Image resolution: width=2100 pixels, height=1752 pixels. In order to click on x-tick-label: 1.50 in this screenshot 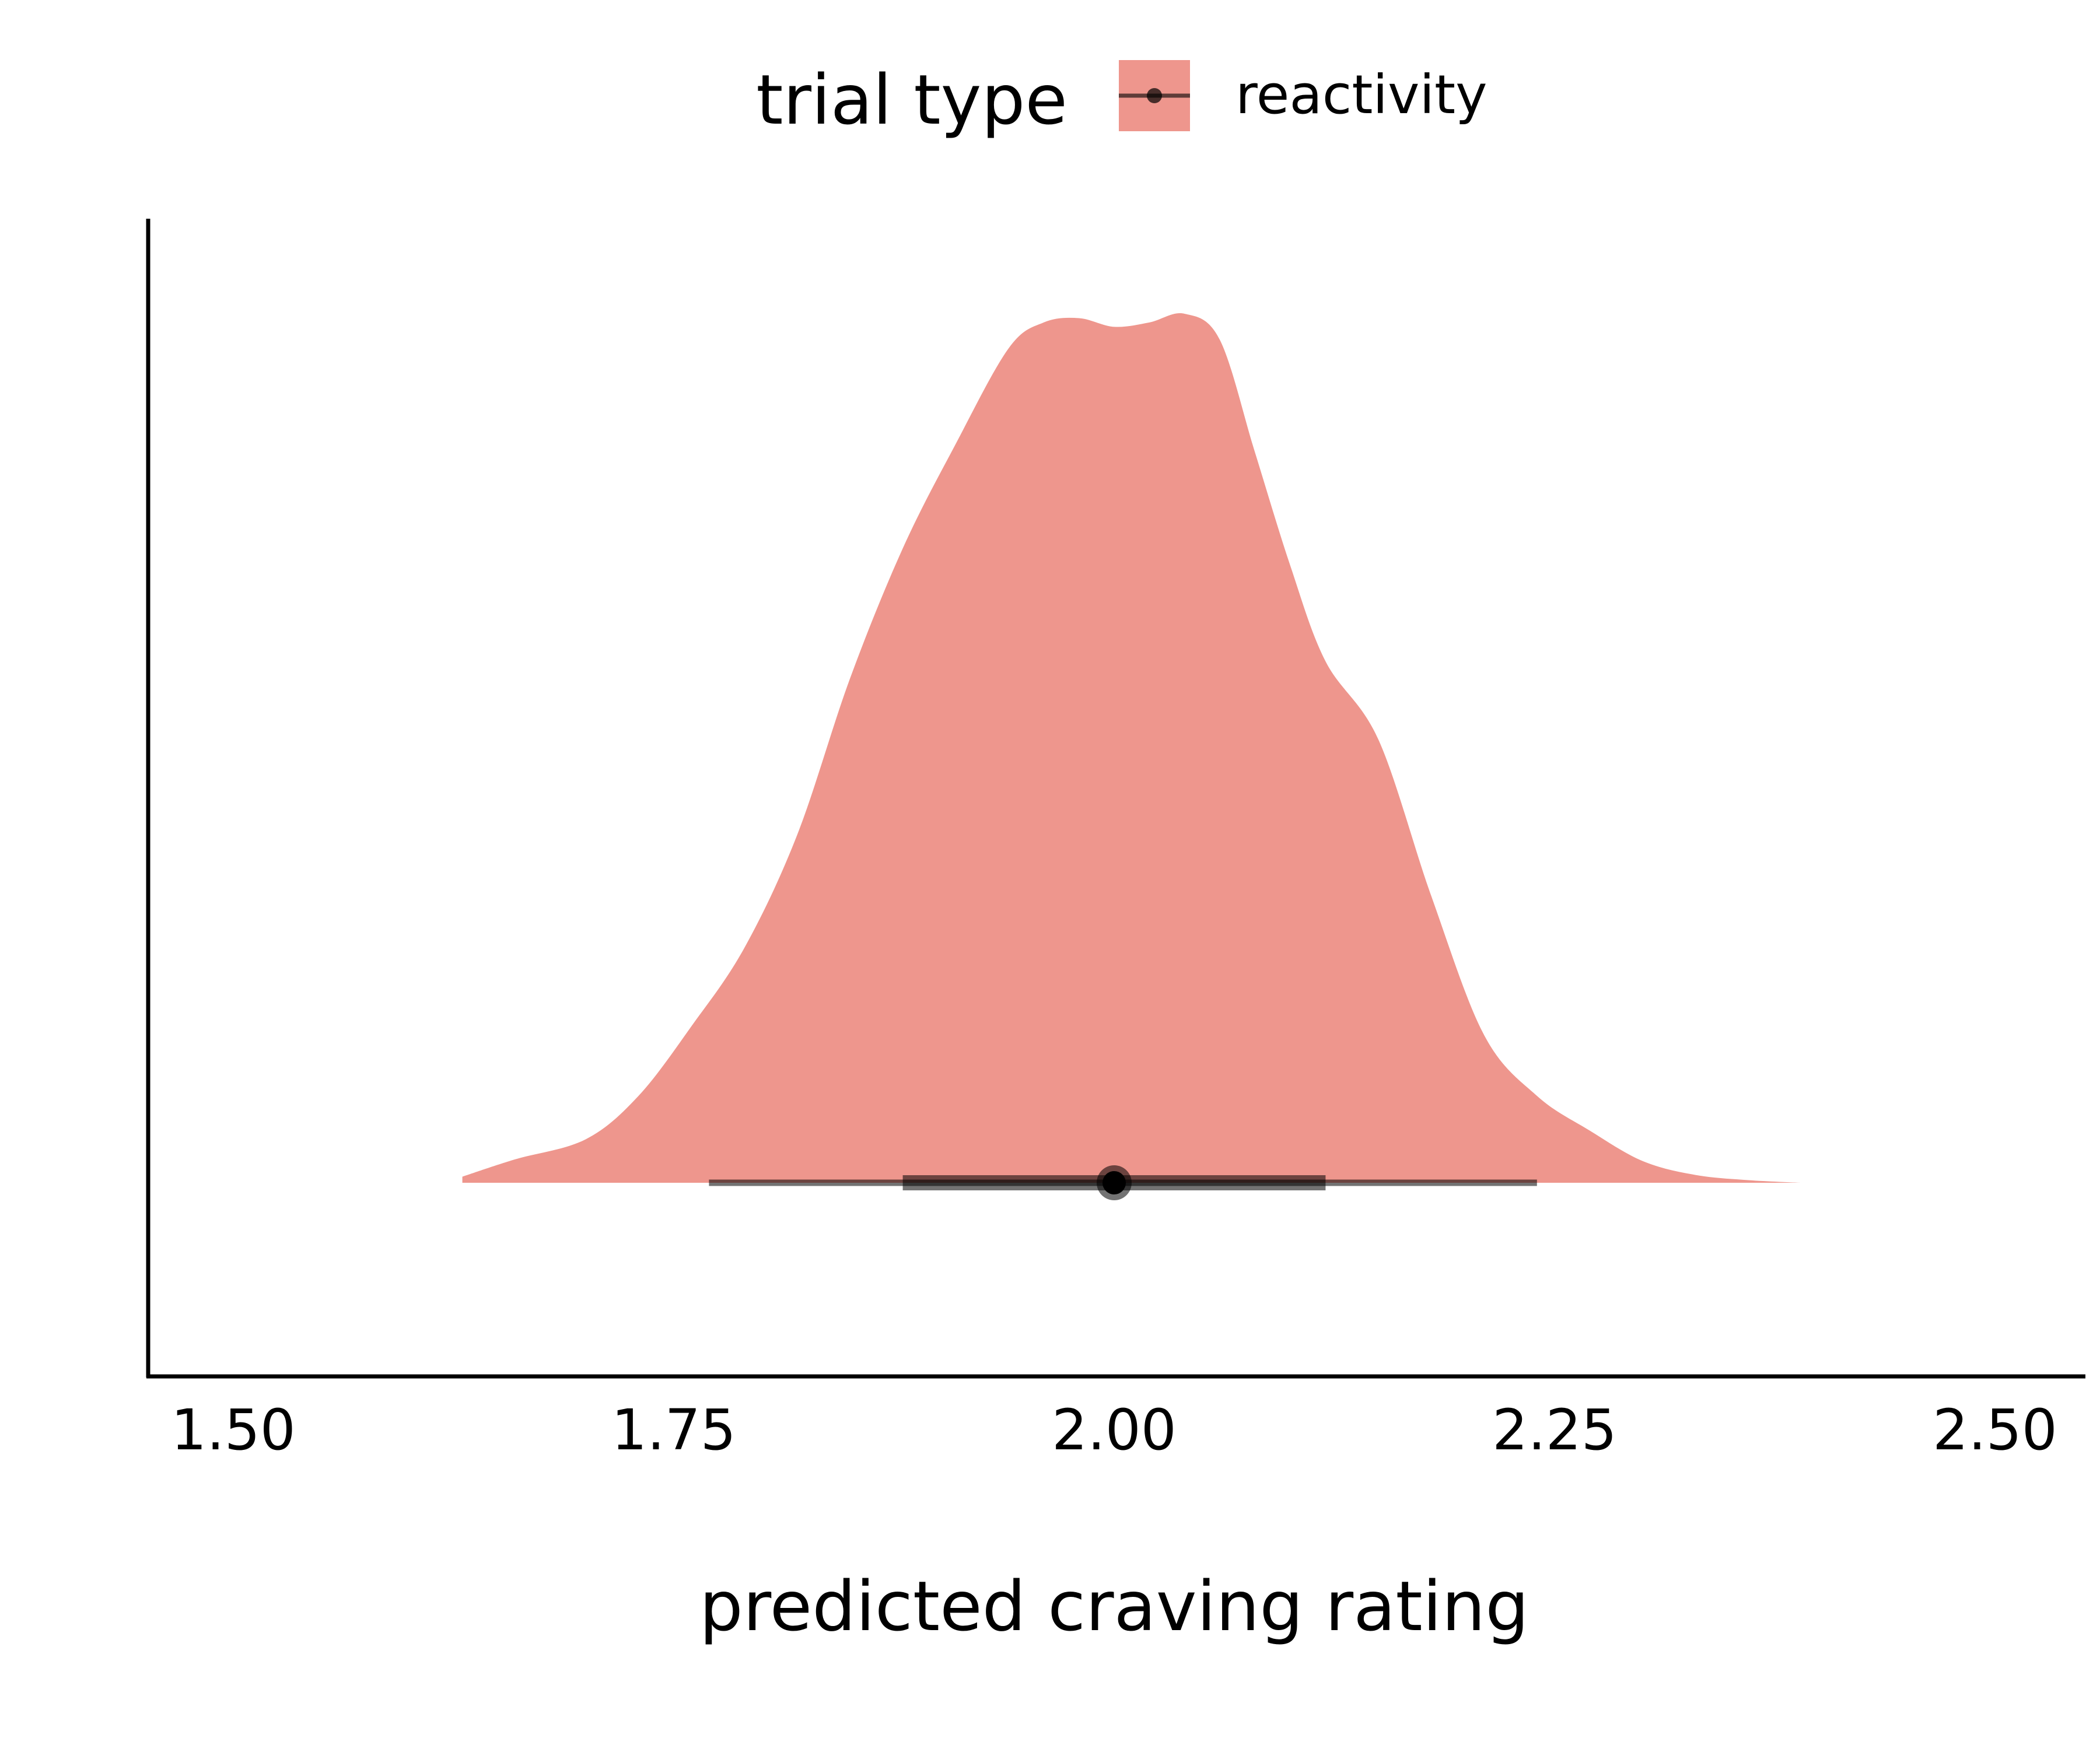, I will do `click(233, 1430)`.